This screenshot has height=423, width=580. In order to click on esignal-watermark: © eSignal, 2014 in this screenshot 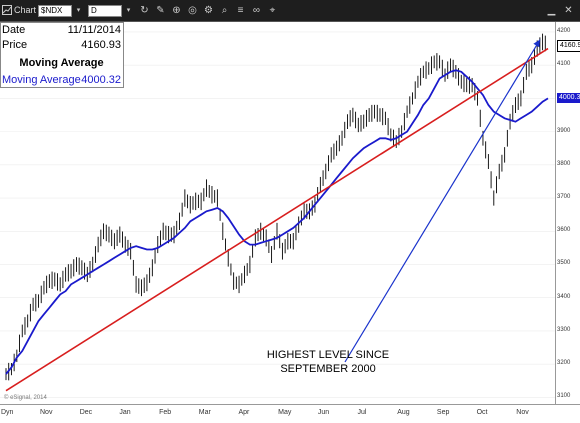, I will do `click(25, 398)`.